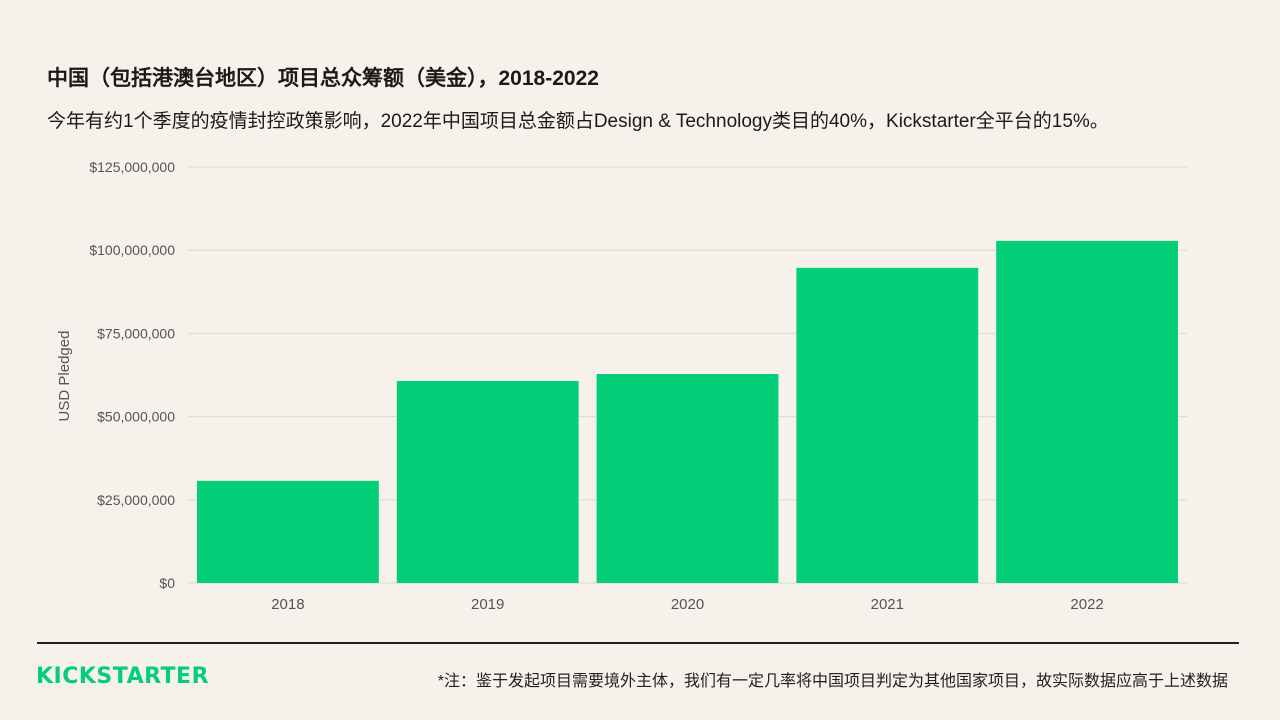 This screenshot has height=720, width=1280. What do you see at coordinates (887, 604) in the screenshot?
I see `x-tick-label: 2021` at bounding box center [887, 604].